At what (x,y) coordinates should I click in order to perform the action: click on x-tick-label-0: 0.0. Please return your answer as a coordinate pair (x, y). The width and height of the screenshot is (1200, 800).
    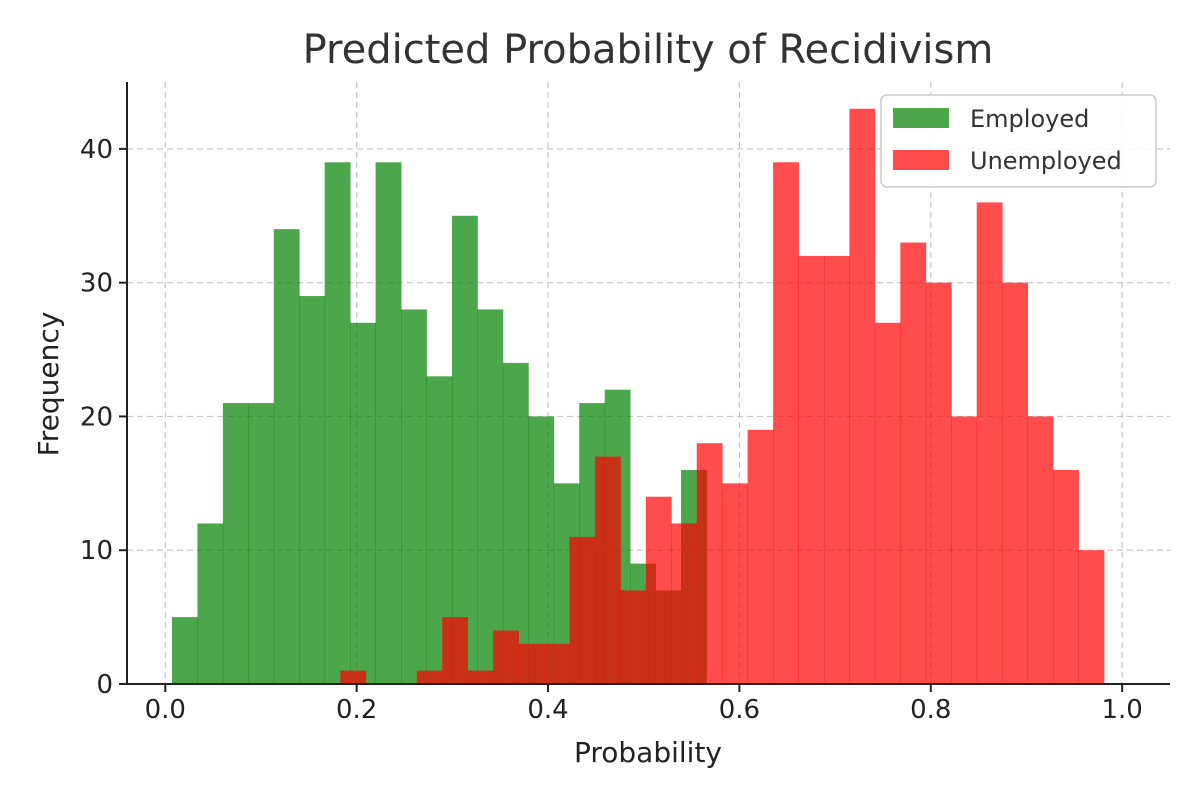
    Looking at the image, I should click on (165, 710).